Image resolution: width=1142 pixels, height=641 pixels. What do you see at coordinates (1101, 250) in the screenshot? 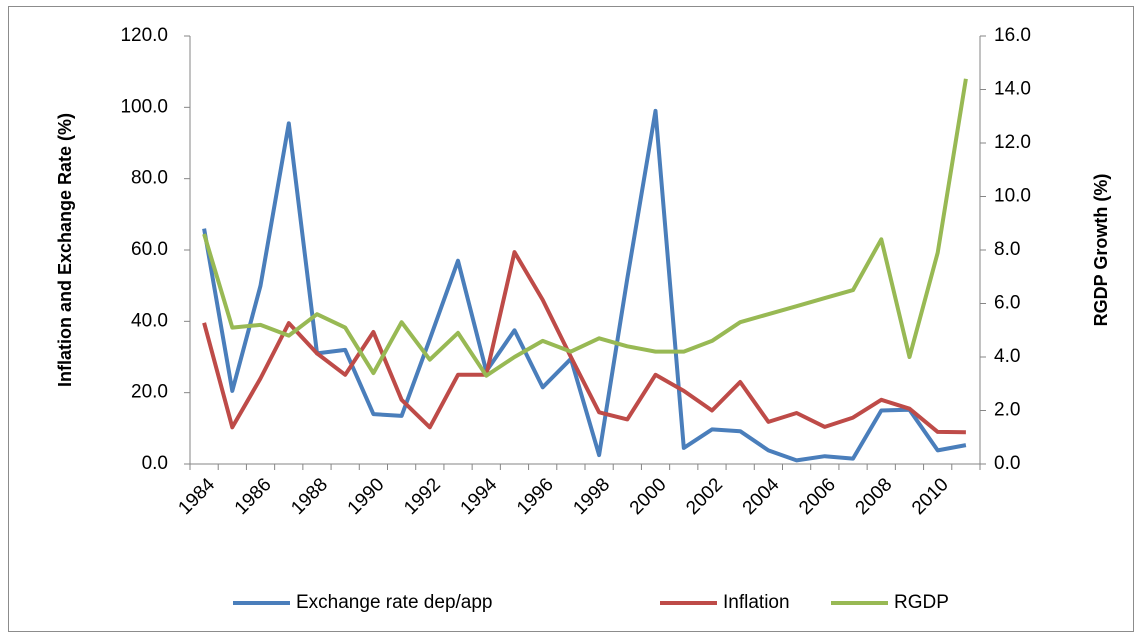
I see `y2-axis-title: RGDP Growth (%)` at bounding box center [1101, 250].